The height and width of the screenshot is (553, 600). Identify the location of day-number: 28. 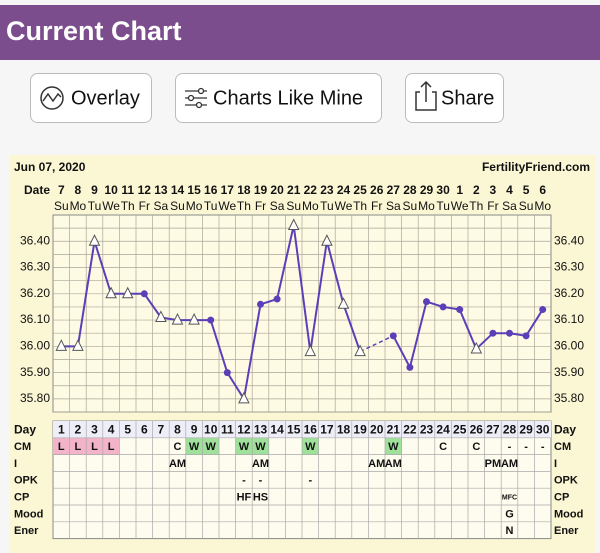
(510, 430).